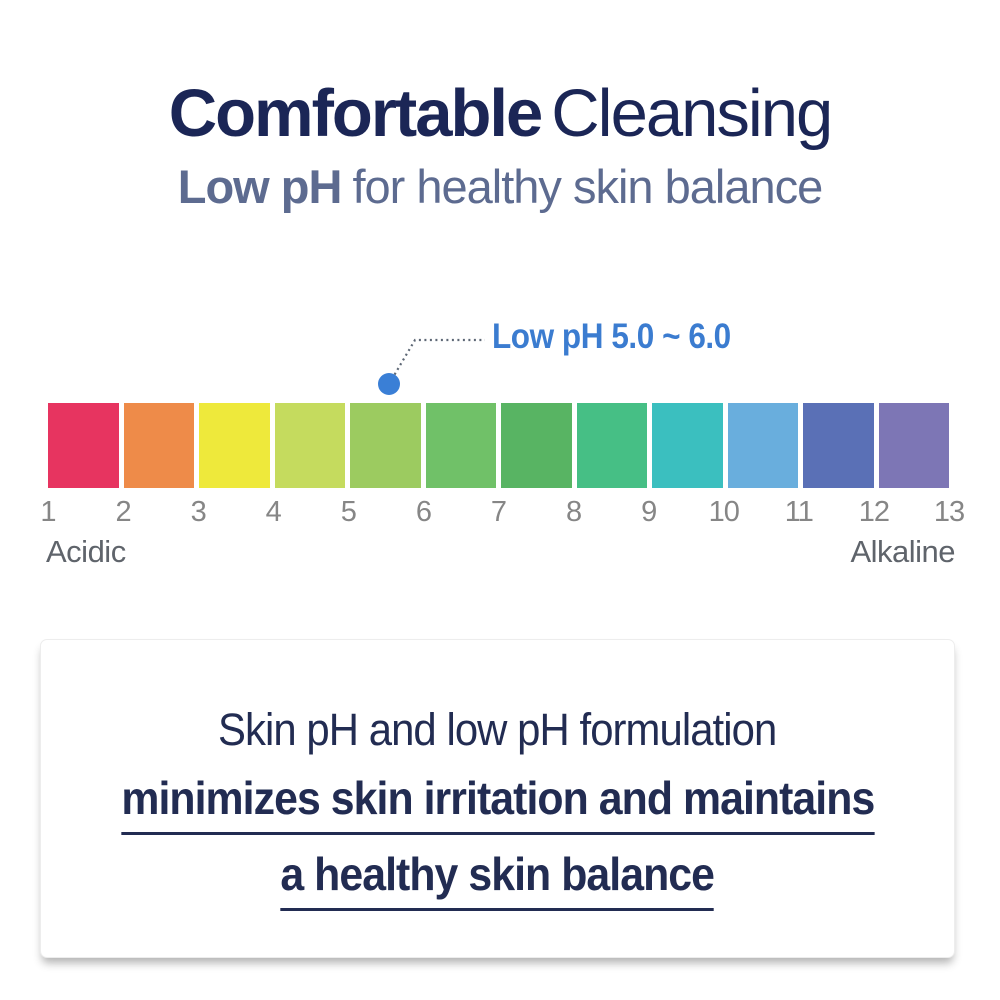 The width and height of the screenshot is (1000, 1000). Describe the element at coordinates (874, 512) in the screenshot. I see `ph-tick-label: 12` at that location.